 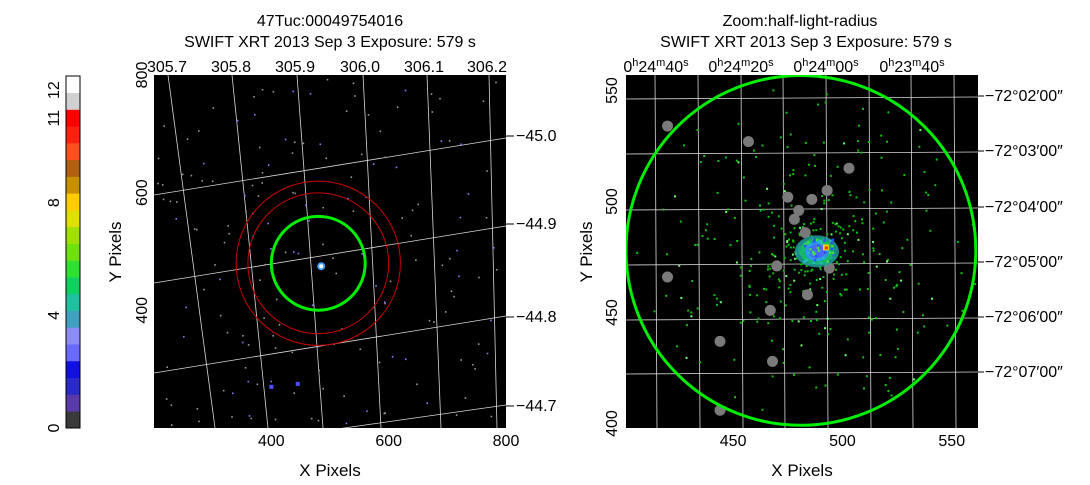 What do you see at coordinates (142, 192) in the screenshot?
I see `left-y-tick-label: 600` at bounding box center [142, 192].